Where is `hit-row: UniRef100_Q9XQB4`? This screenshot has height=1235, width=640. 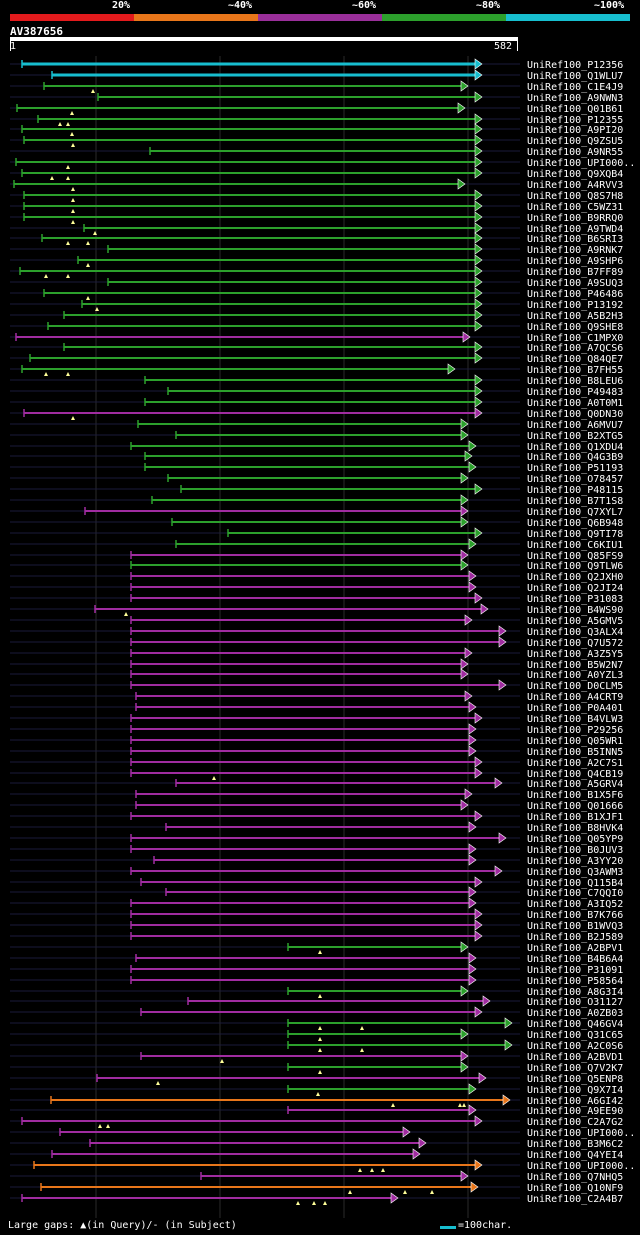 hit-row: UniRef100_Q9XQB4 is located at coordinates (316, 173).